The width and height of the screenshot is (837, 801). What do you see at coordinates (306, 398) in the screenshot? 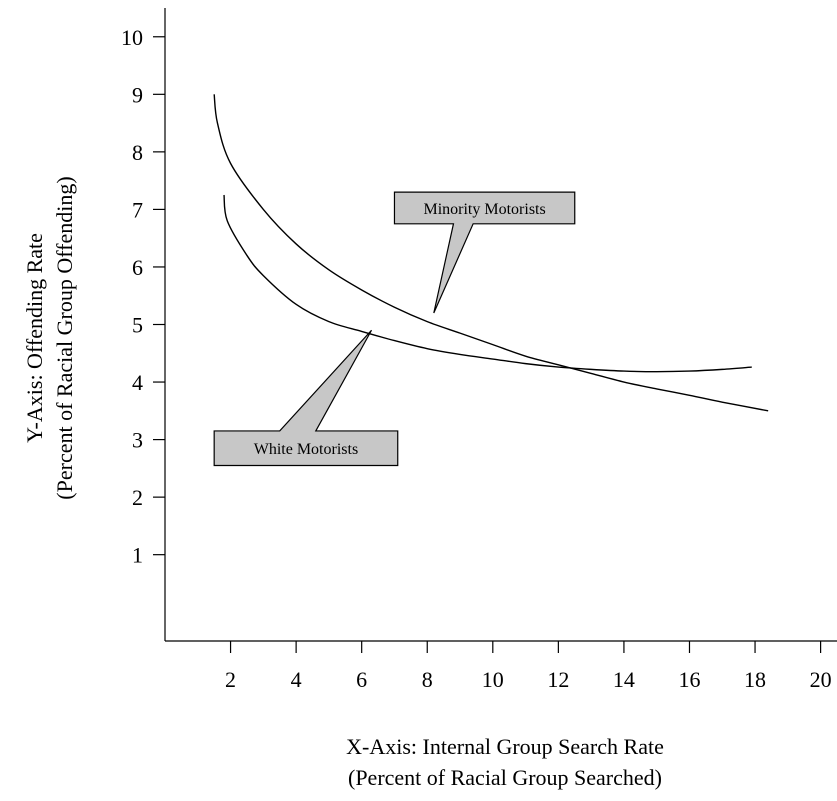
I see `white-motorists-callout-box` at bounding box center [306, 398].